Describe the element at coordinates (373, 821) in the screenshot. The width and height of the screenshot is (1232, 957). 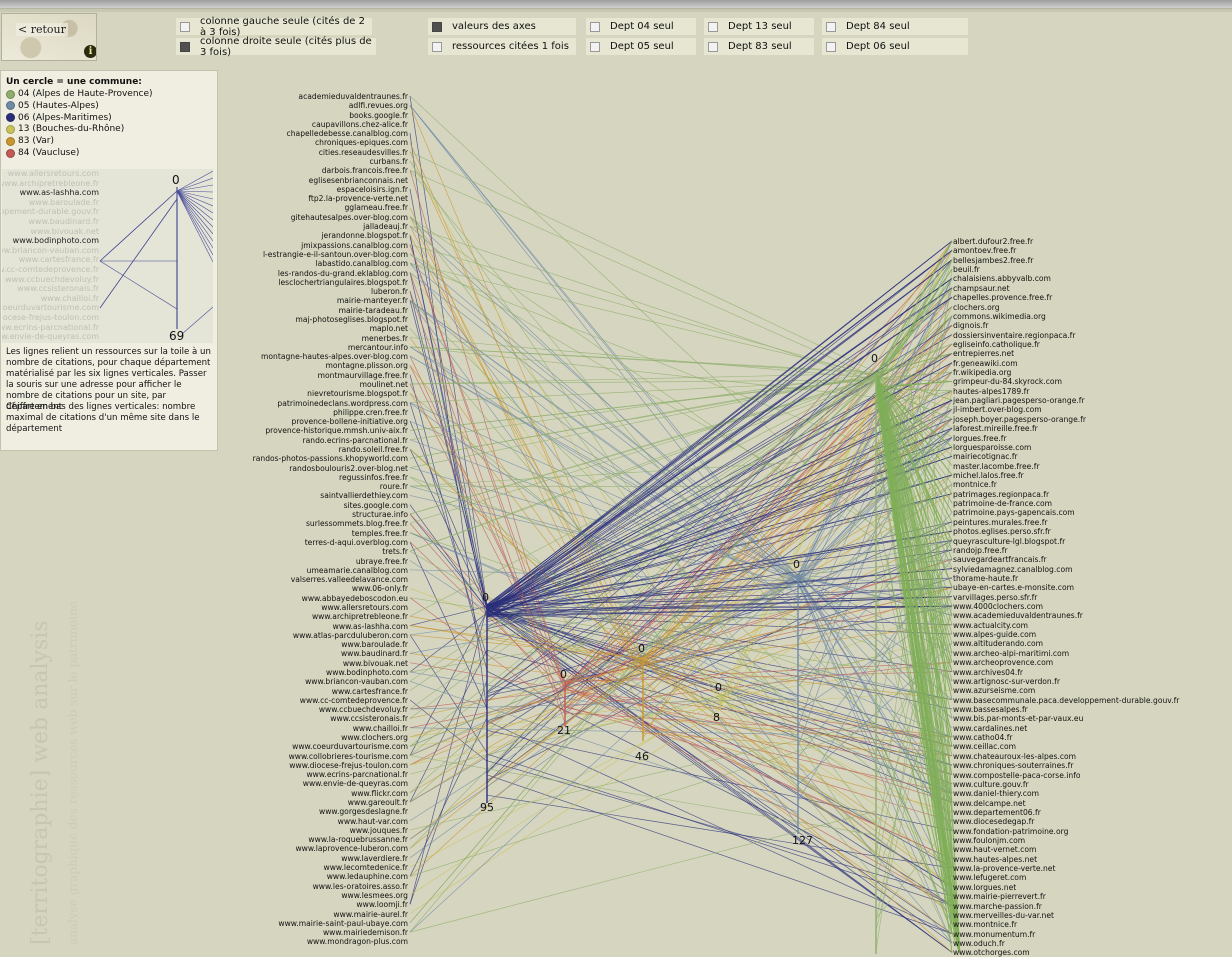
I see `site-label: www.haut-var.com` at that location.